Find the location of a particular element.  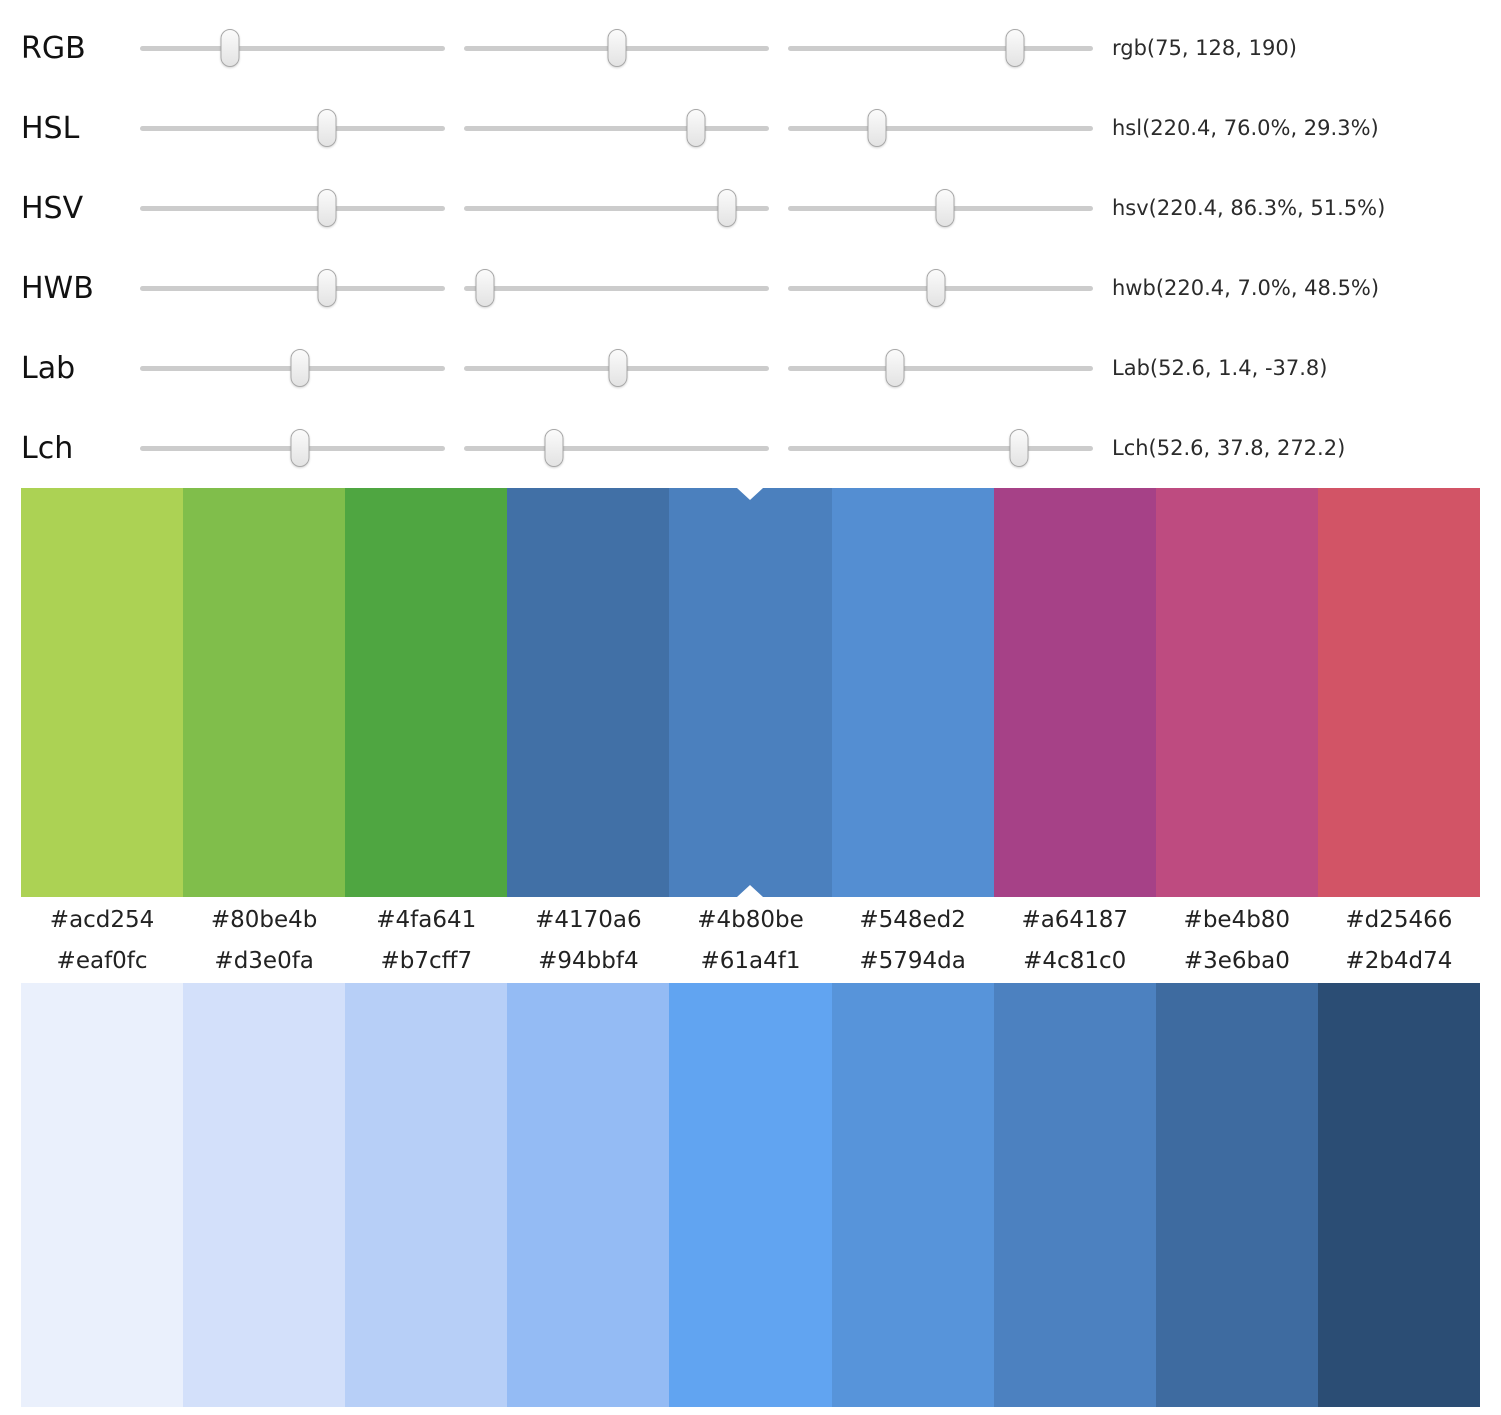

rgb-channel-1-thumb is located at coordinates (230, 48).